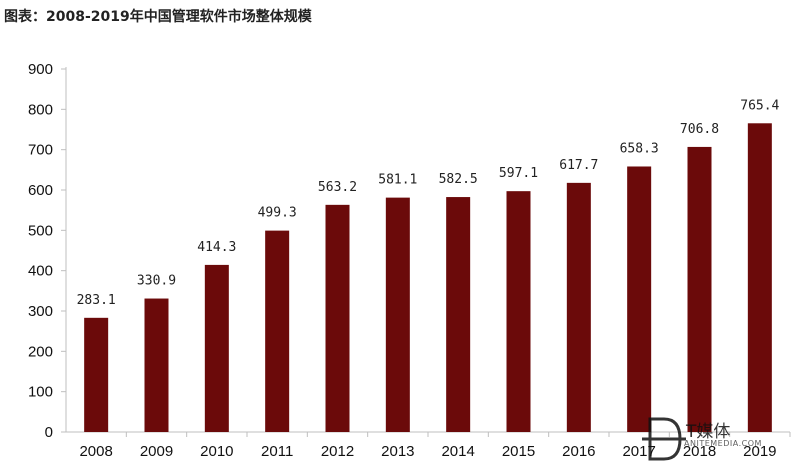 This screenshot has width=800, height=469. I want to click on data-label: 582.5, so click(458, 179).